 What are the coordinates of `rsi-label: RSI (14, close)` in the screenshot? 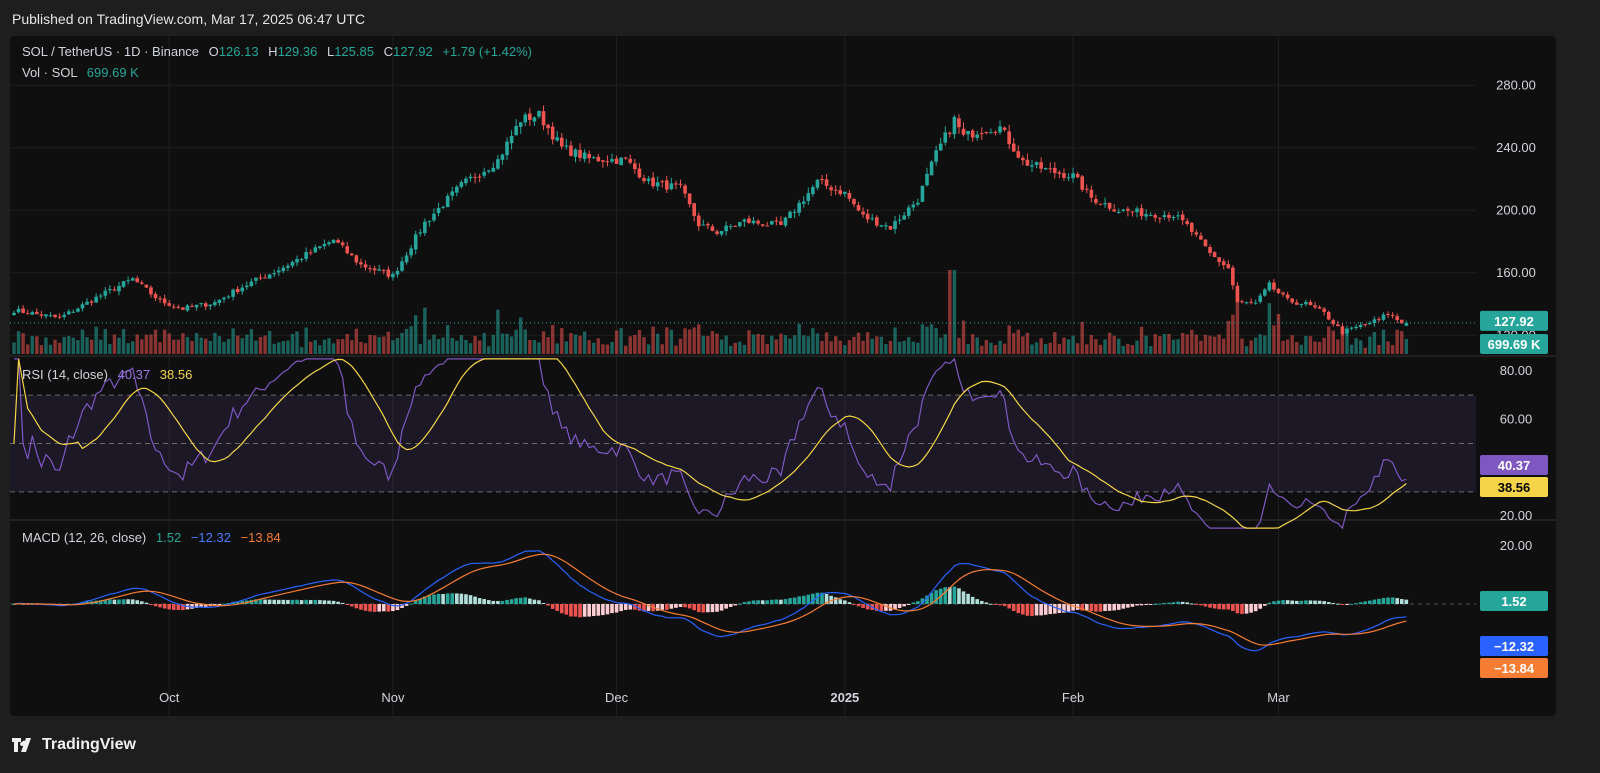 It's located at (65, 374).